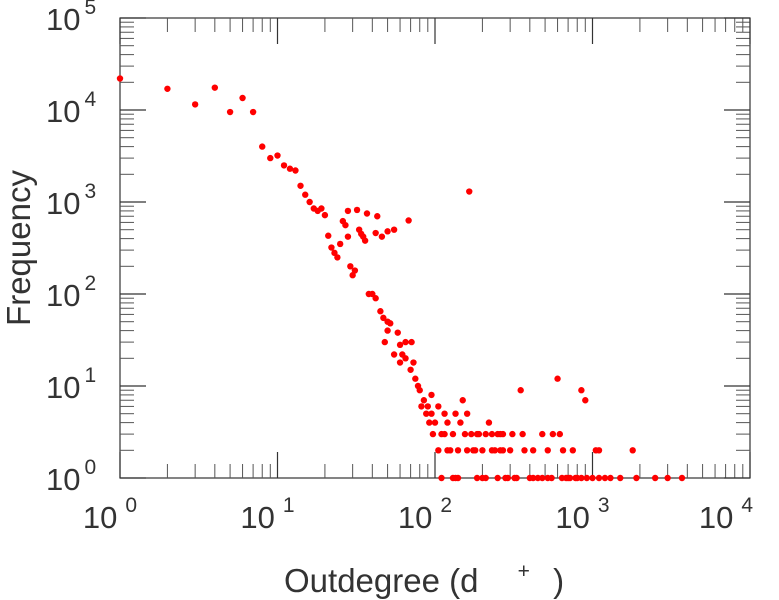 The height and width of the screenshot is (600, 779). I want to click on x-tick-label: 10 2, so click(425, 514).